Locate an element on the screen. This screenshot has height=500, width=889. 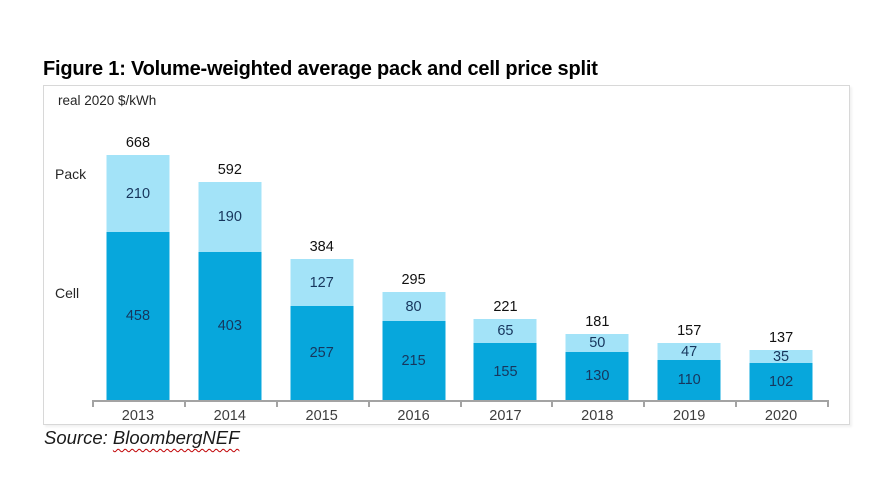
total-label: 137 is located at coordinates (781, 338).